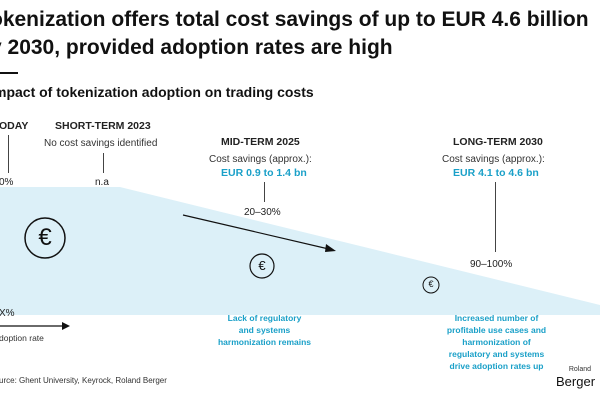  I want to click on adoption-rate-label: doption rate, so click(22, 338).